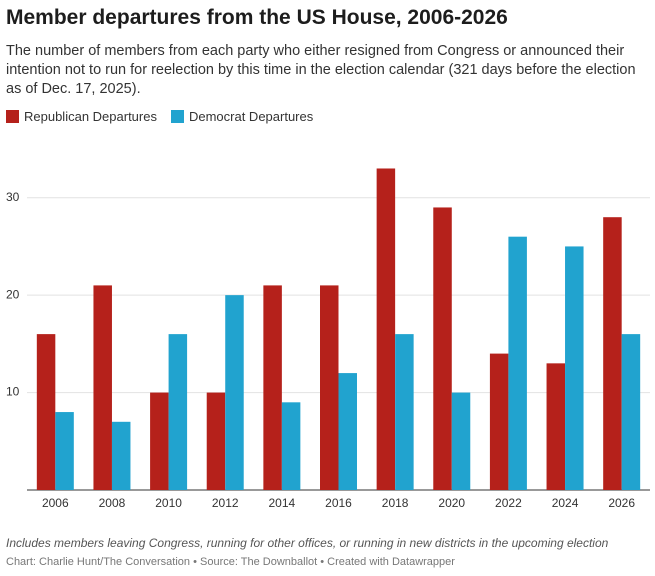 Image resolution: width=655 pixels, height=576 pixels. Describe the element at coordinates (112, 503) in the screenshot. I see `x-tick-label: 2008` at that location.